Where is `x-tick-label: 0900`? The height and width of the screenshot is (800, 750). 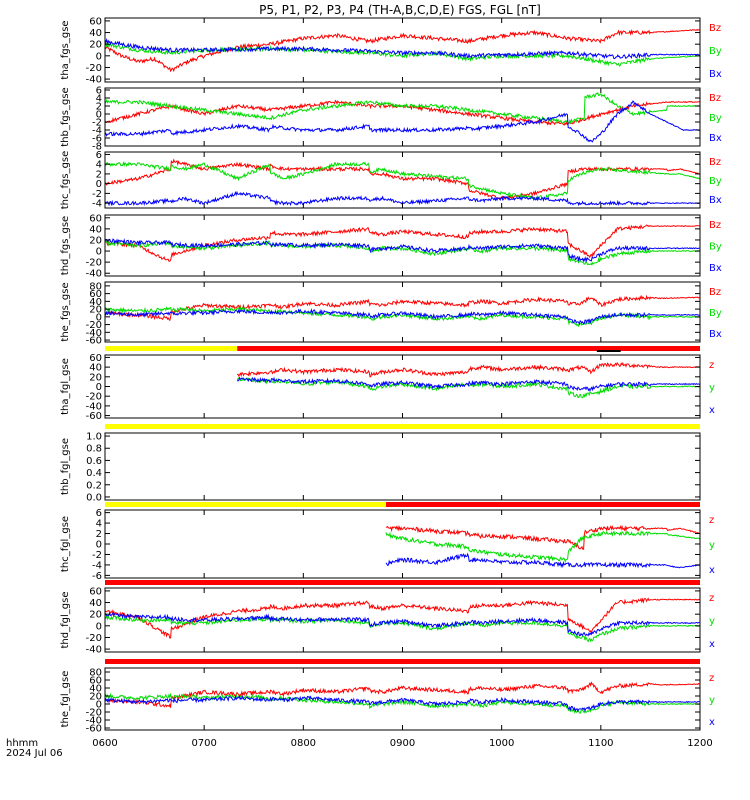 x-tick-label: 0900 is located at coordinates (402, 743).